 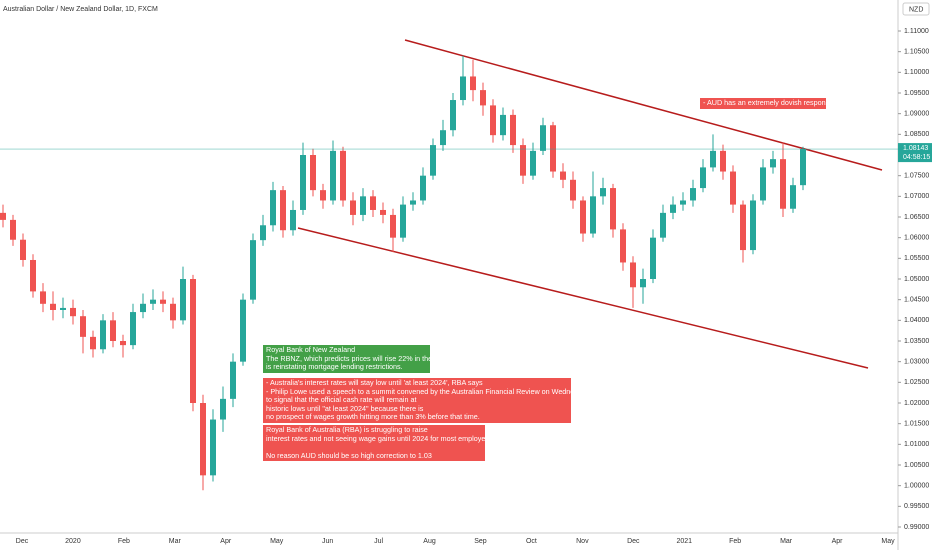 What do you see at coordinates (916, 157) in the screenshot?
I see `countdown-label: 04:58:15` at bounding box center [916, 157].